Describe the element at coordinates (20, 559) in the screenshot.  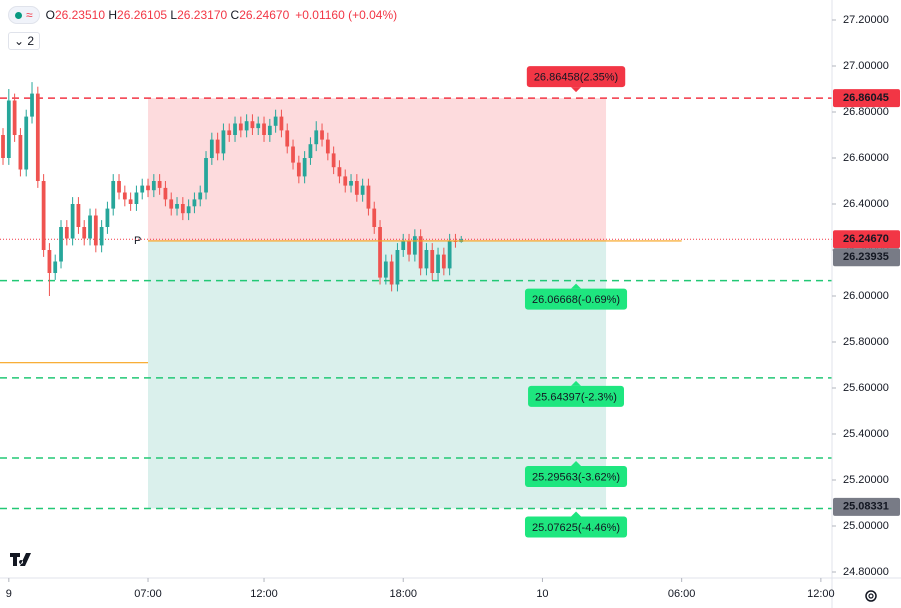
I see `logo` at that location.